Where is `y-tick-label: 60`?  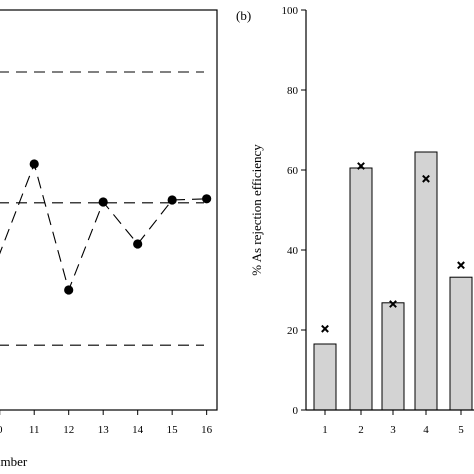 y-tick-label: 60 is located at coordinates (293, 171).